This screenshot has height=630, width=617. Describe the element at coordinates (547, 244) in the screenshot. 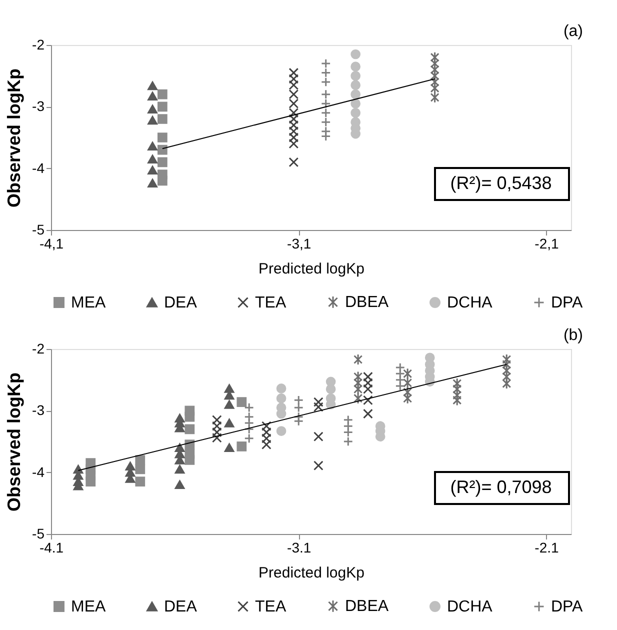

I see `x-tick-label: -2,1` at that location.